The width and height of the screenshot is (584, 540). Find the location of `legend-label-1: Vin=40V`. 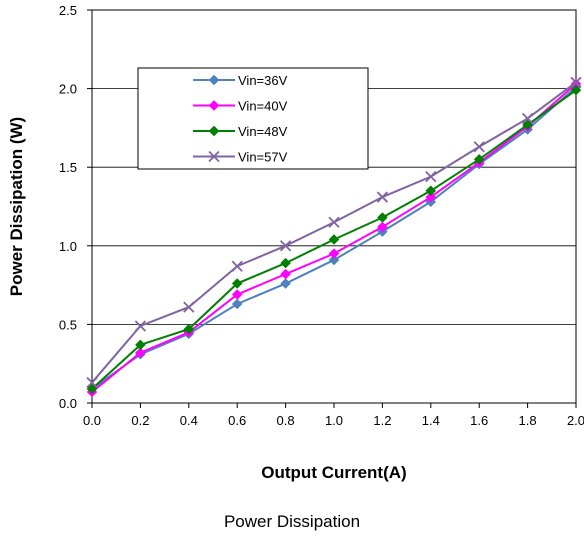

legend-label-1: Vin=40V is located at coordinates (263, 106).